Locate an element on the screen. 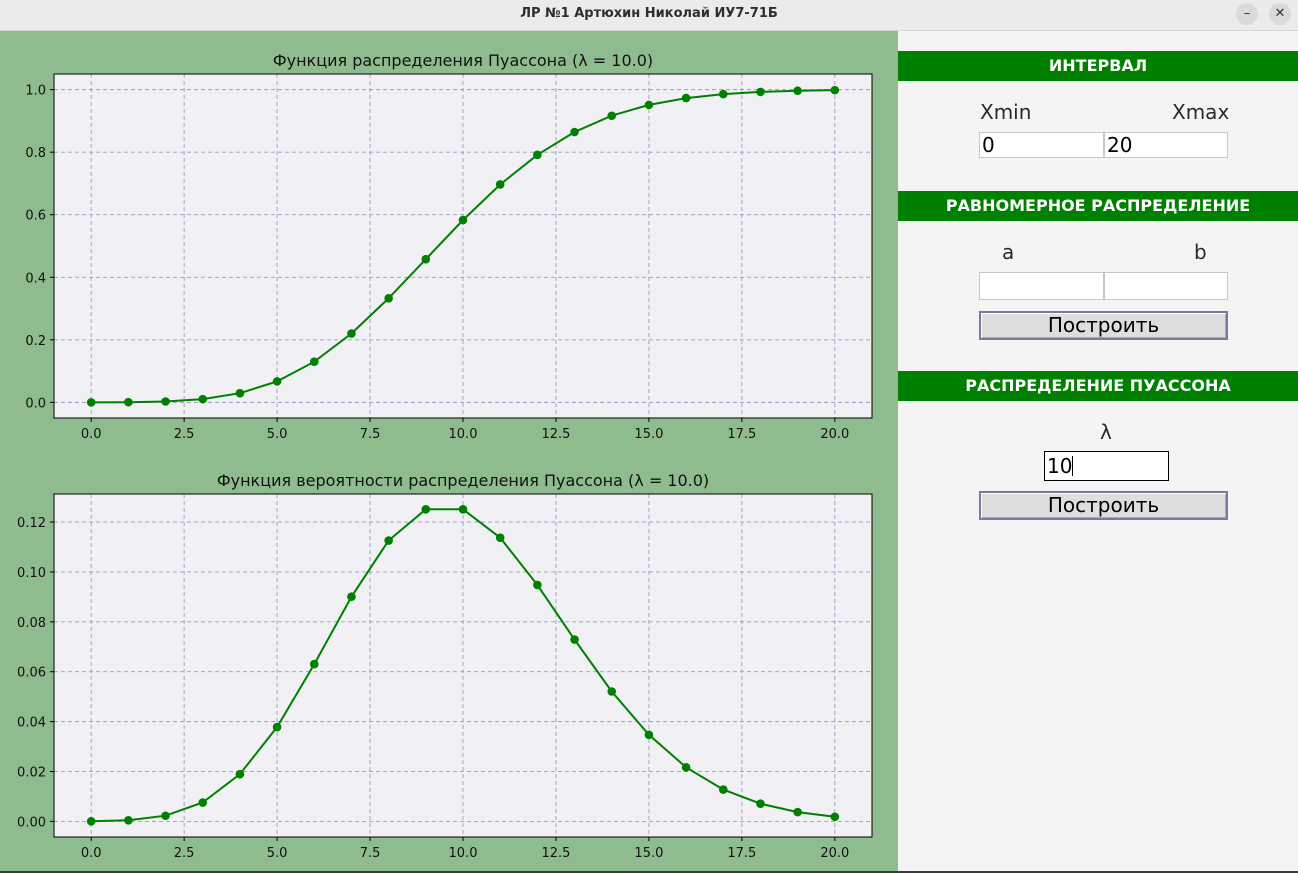 The height and width of the screenshot is (873, 1298). xmax-input: 20 is located at coordinates (1166, 145).